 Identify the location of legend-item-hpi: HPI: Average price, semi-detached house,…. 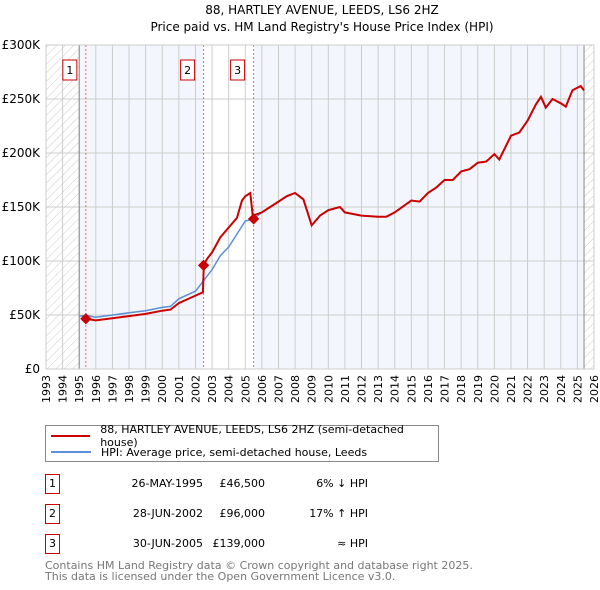
(206, 452).